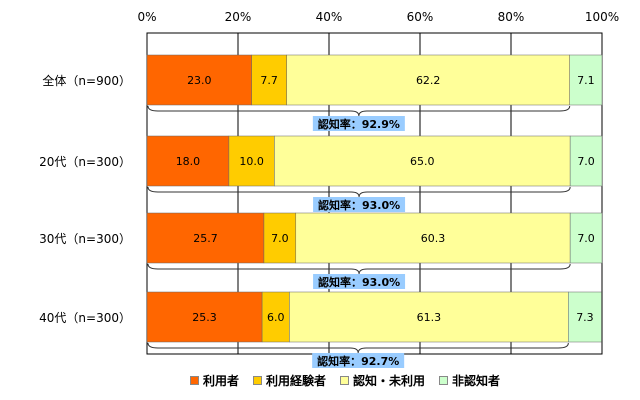  I want to click on category-label: 全体（n=900）, so click(86, 80).